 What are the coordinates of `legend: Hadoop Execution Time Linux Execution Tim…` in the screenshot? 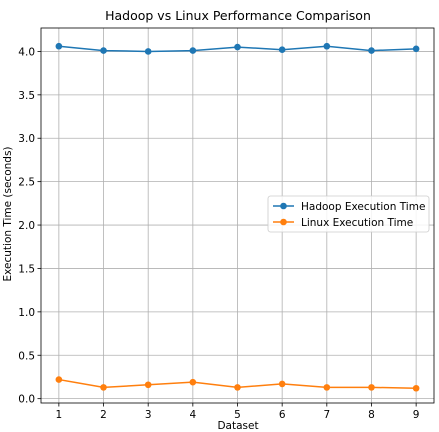 It's located at (348, 214).